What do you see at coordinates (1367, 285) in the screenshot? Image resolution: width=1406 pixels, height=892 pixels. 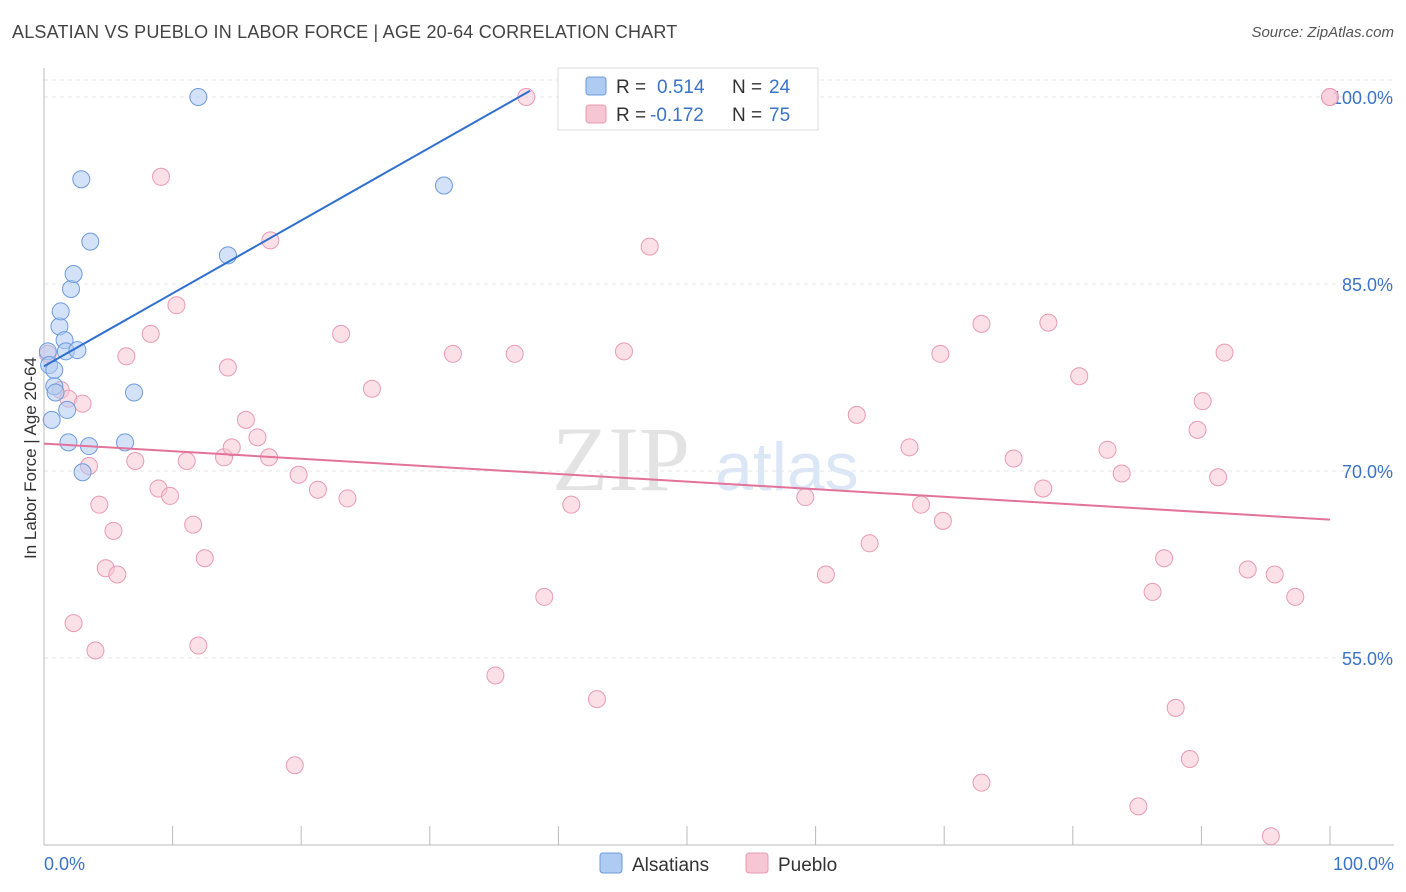 I see `y-tick-label-2: 85.0%` at bounding box center [1367, 285].